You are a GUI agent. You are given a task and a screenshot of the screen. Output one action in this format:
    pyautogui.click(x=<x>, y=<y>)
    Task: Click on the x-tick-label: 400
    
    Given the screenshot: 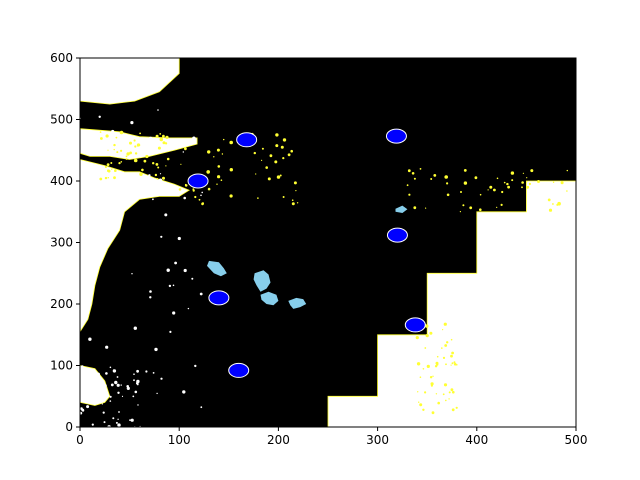 What is the action you would take?
    pyautogui.click(x=476, y=440)
    